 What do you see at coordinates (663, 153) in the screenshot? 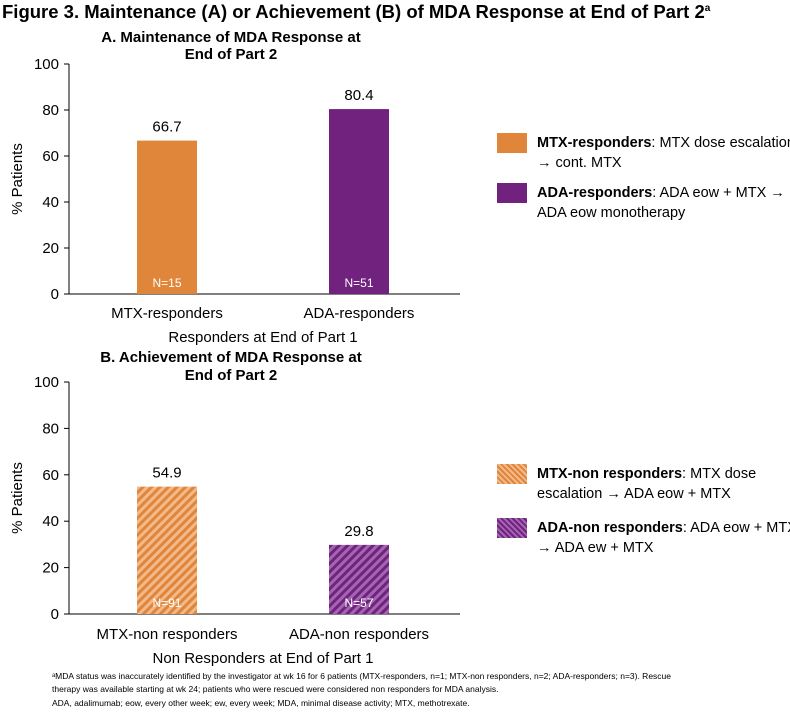
I see `legend-label-rest: : MTX dose escalation → cont. MTX` at bounding box center [663, 153].